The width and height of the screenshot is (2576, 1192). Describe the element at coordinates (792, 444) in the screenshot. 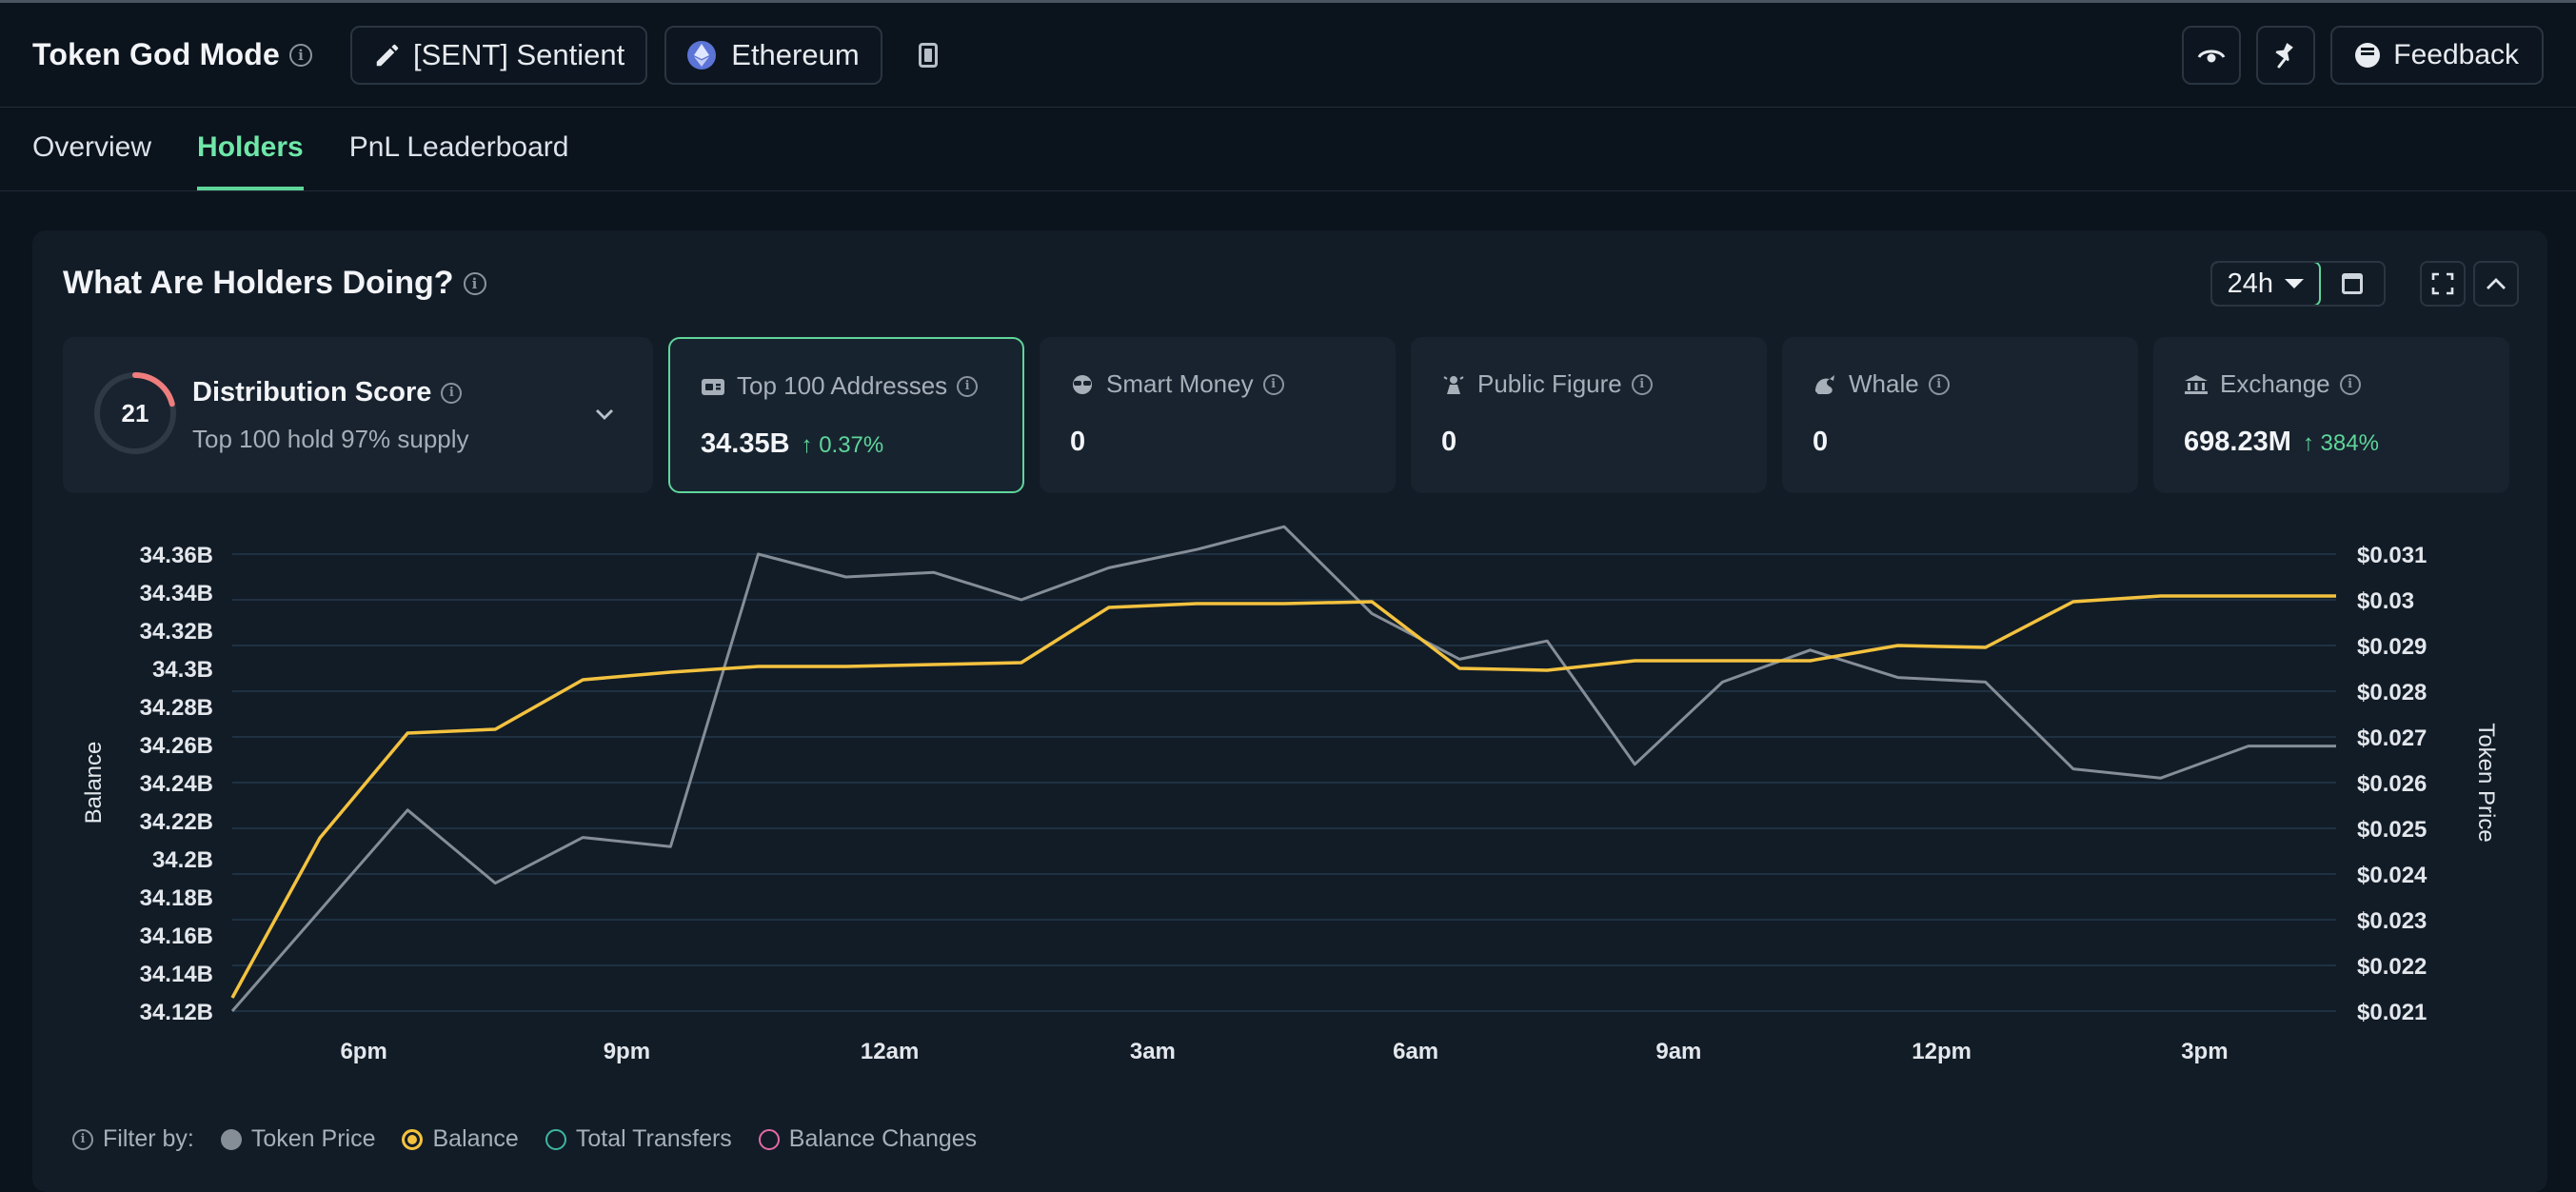

I see `metric-value-row: 34.35B ↑ 0.37%` at that location.